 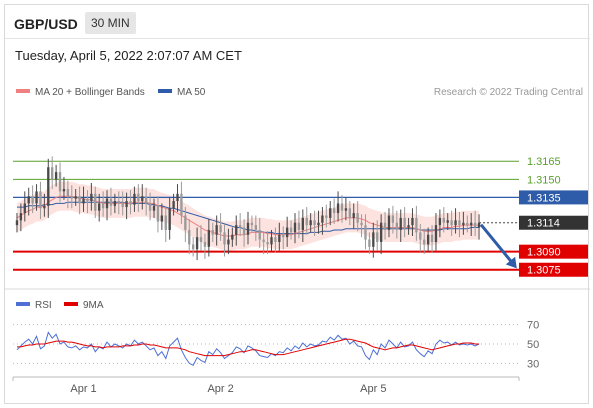 What do you see at coordinates (553, 269) in the screenshot?
I see `level-tag-support` at bounding box center [553, 269].